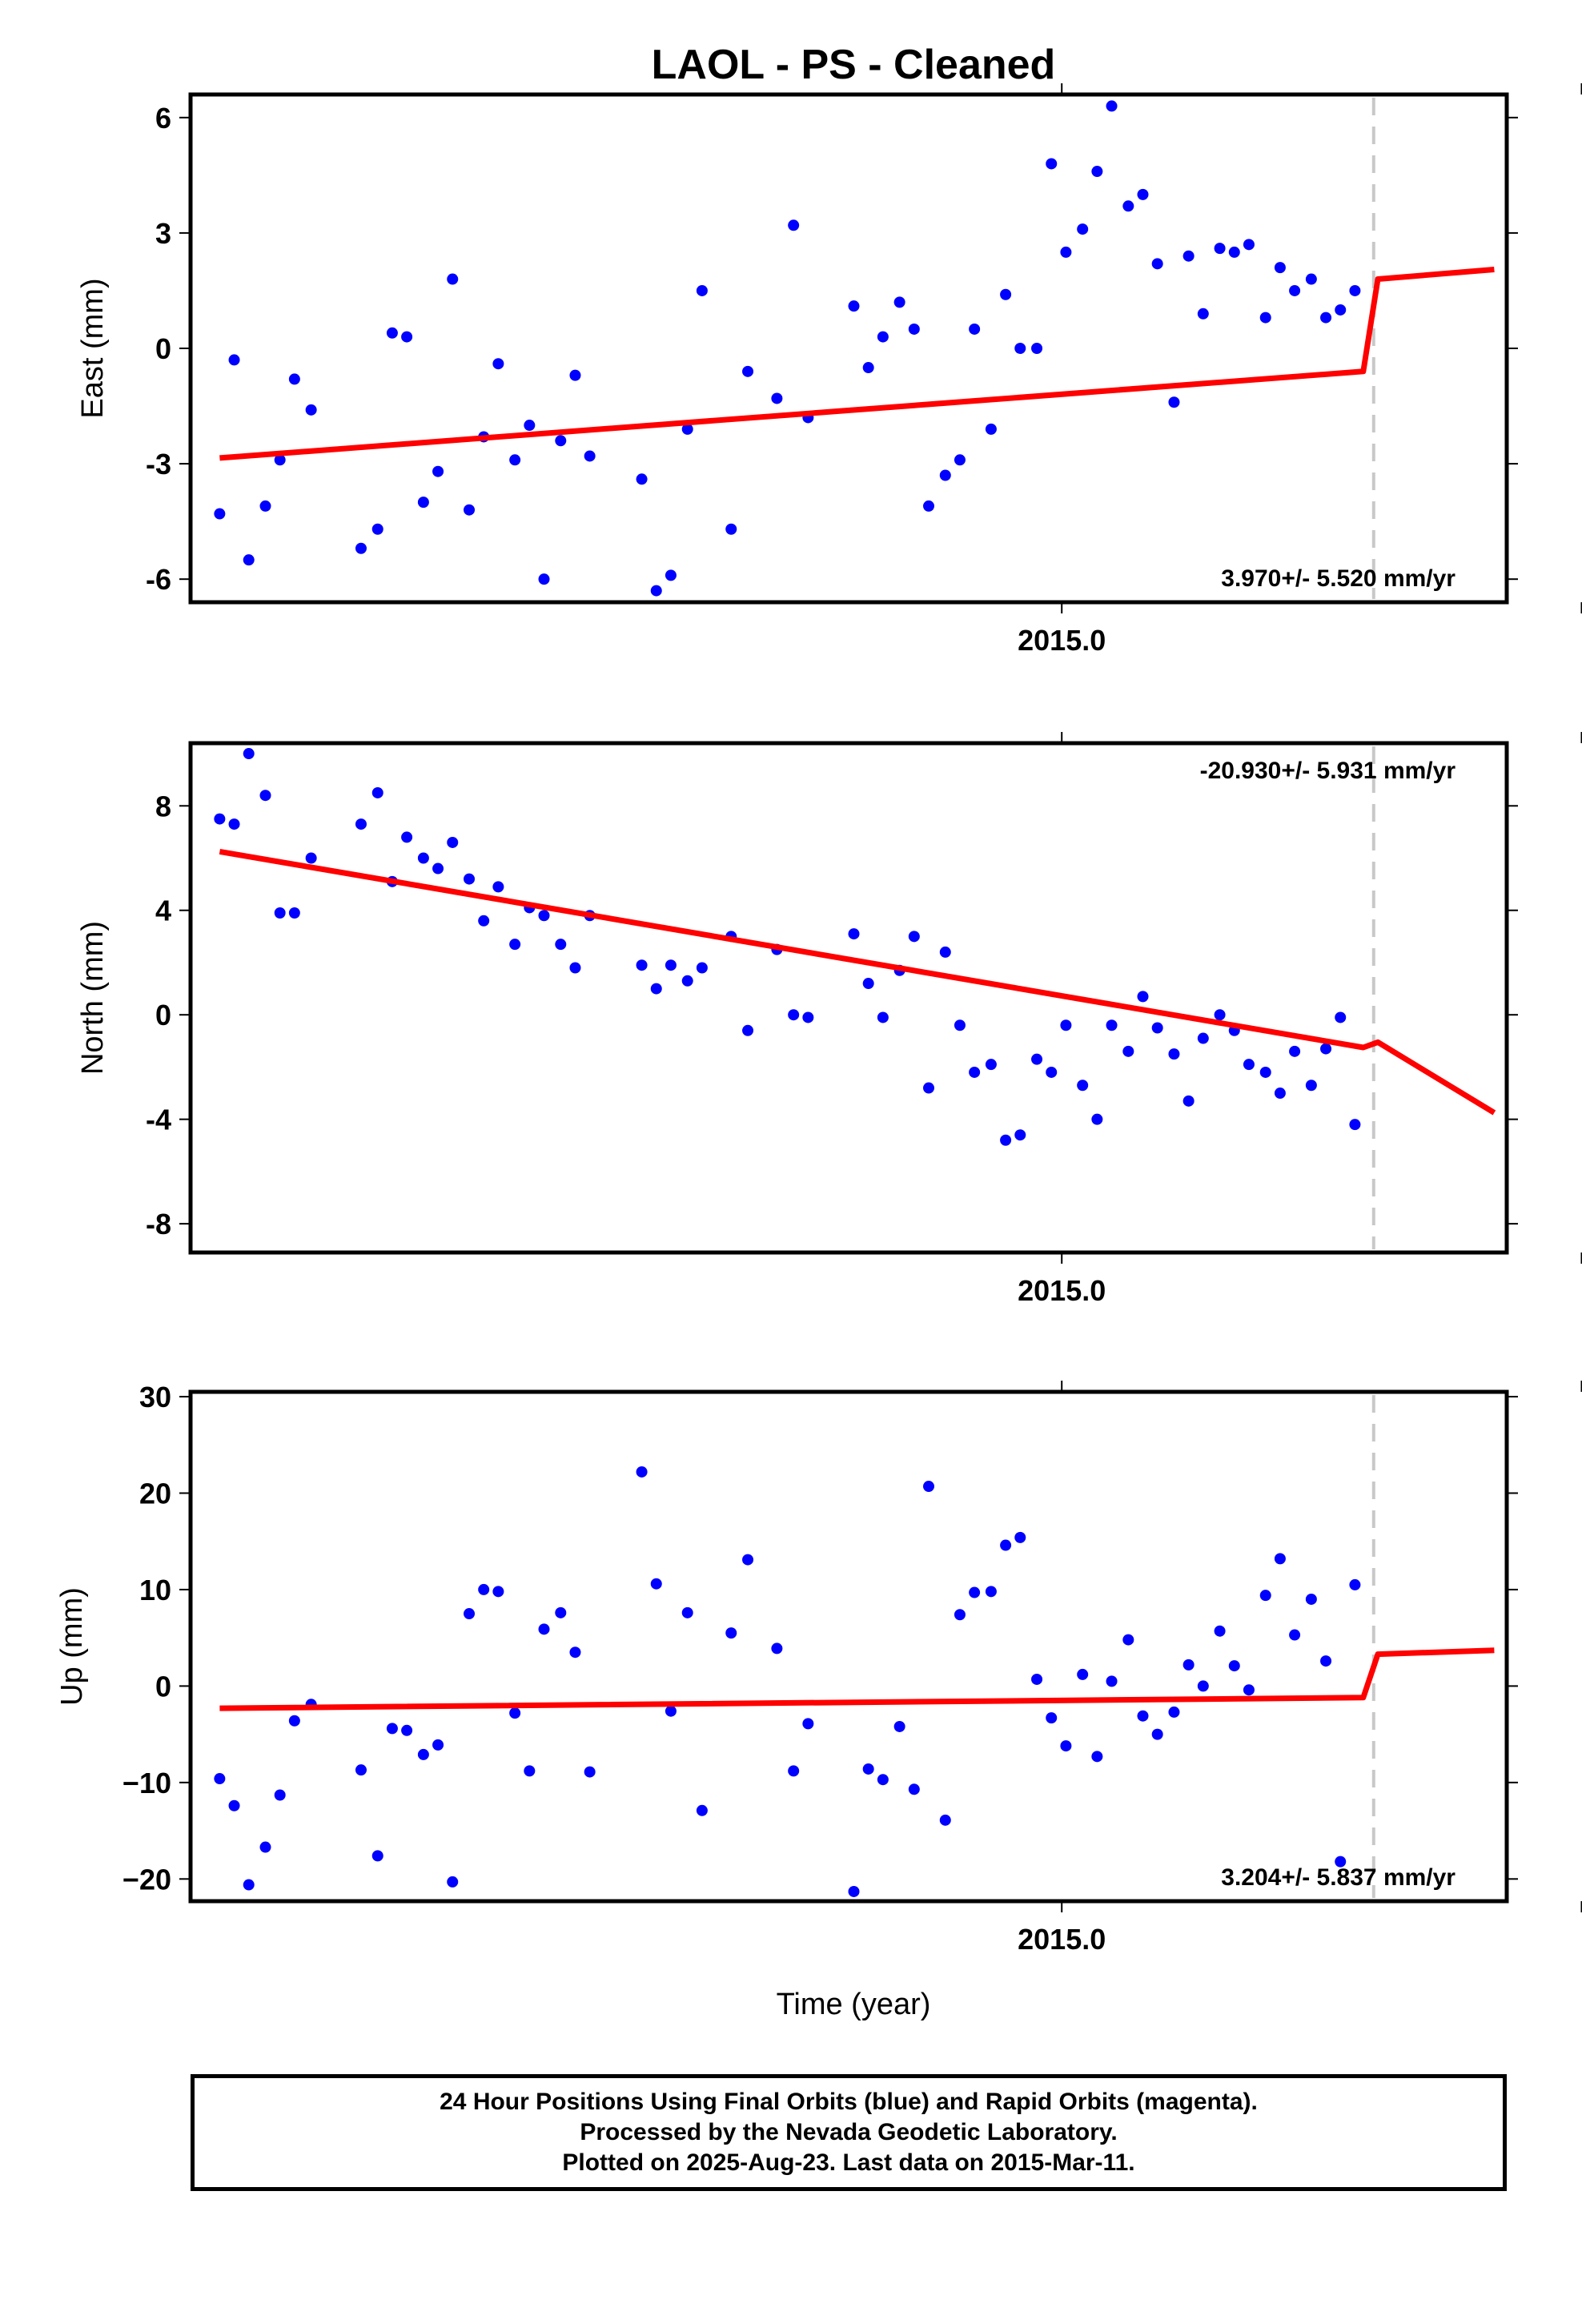  What do you see at coordinates (158, 1120) in the screenshot?
I see `north-y-tick-label: -4` at bounding box center [158, 1120].